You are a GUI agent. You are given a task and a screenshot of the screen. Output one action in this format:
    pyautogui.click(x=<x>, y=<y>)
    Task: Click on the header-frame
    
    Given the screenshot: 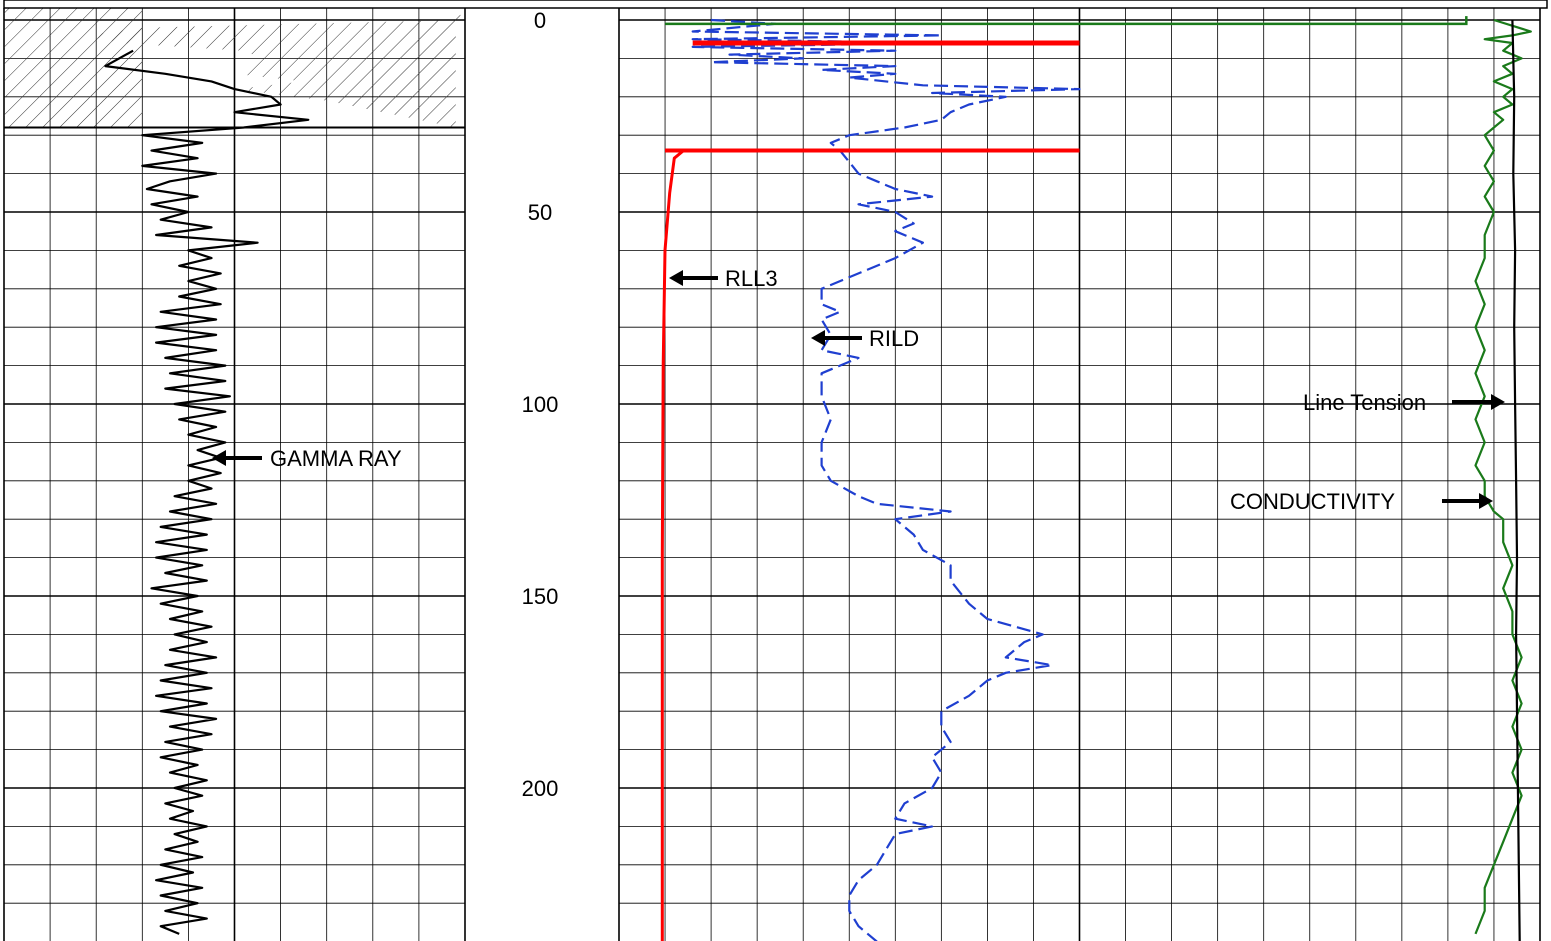 What is the action you would take?
    pyautogui.click(x=775, y=4)
    